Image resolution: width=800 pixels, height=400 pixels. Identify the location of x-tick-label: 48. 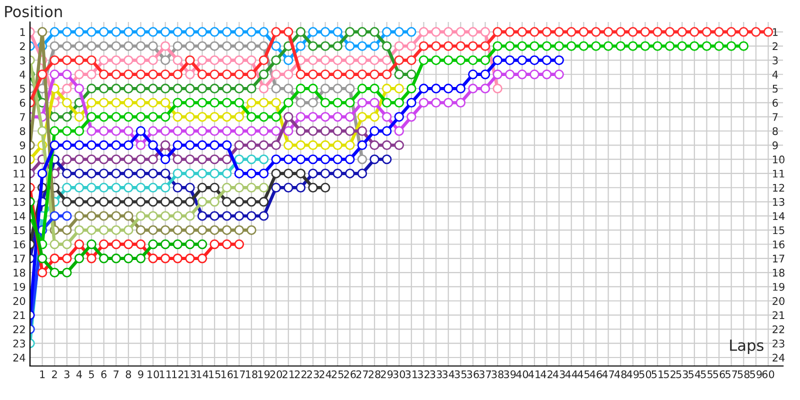
(620, 374).